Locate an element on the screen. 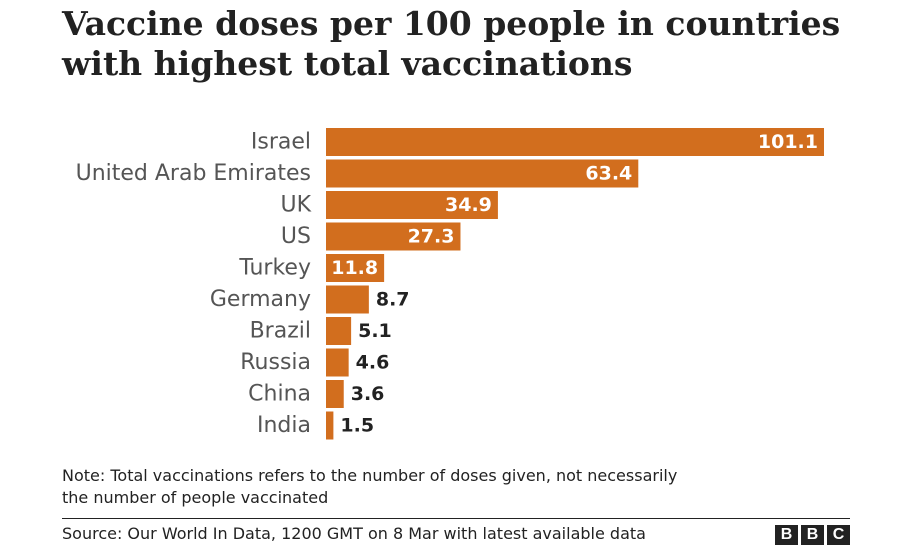 This screenshot has height=554, width=897. category-label: Turkey is located at coordinates (274, 268).